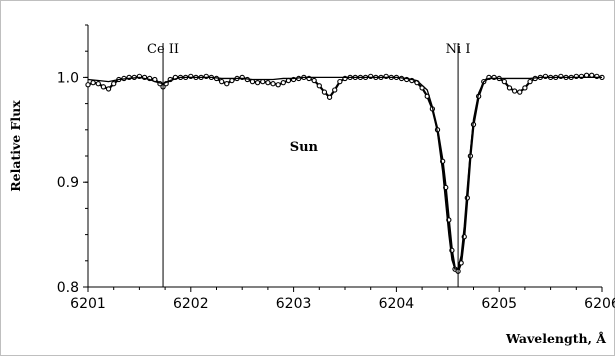 This screenshot has width=615, height=356. I want to click on y-axis-title: Relative Flux, so click(15, 146).